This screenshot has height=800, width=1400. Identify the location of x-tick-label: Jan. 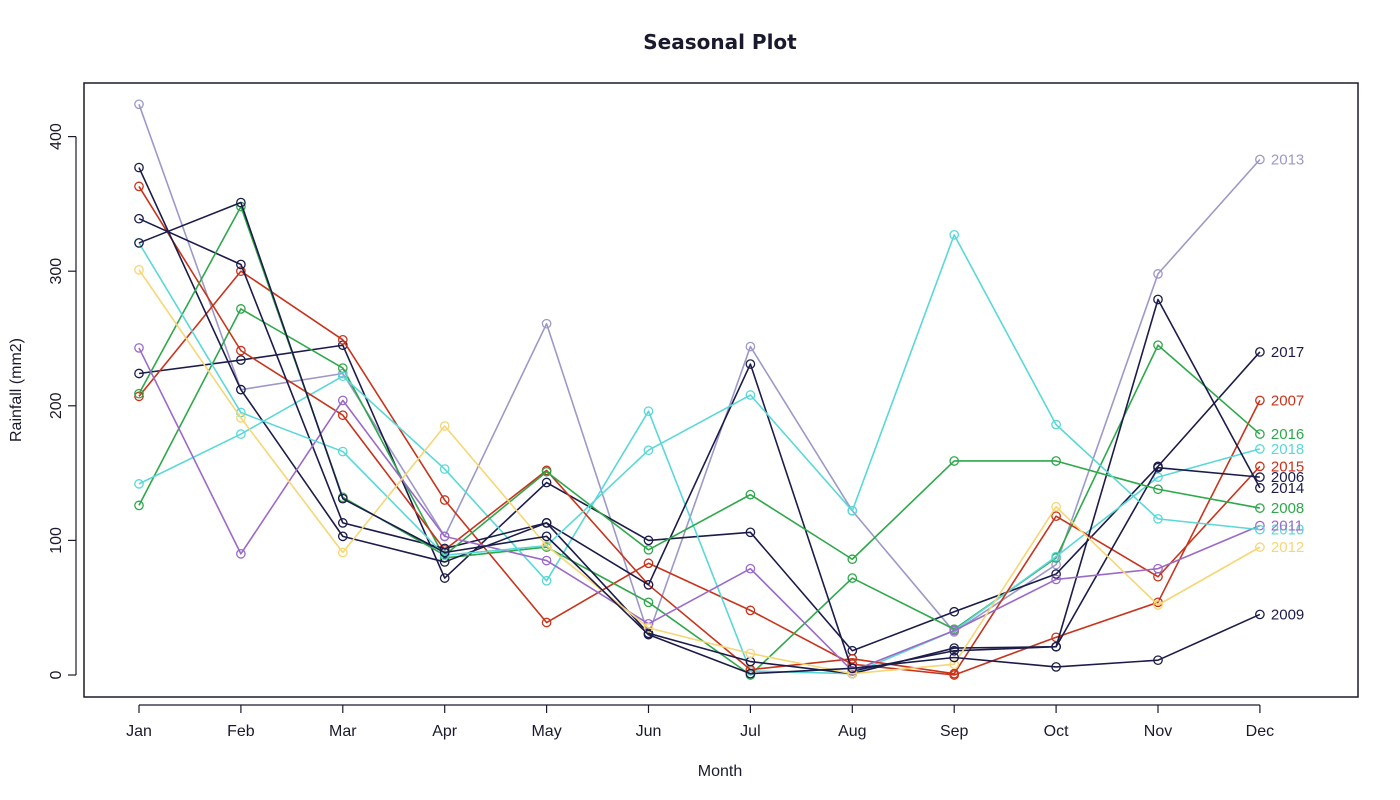
(139, 731).